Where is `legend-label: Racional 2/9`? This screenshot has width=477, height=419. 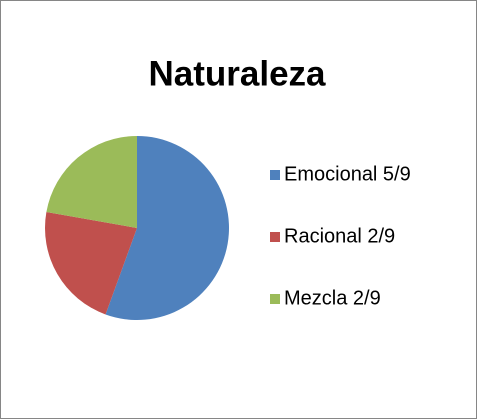
legend-label: Racional 2/9 is located at coordinates (339, 236).